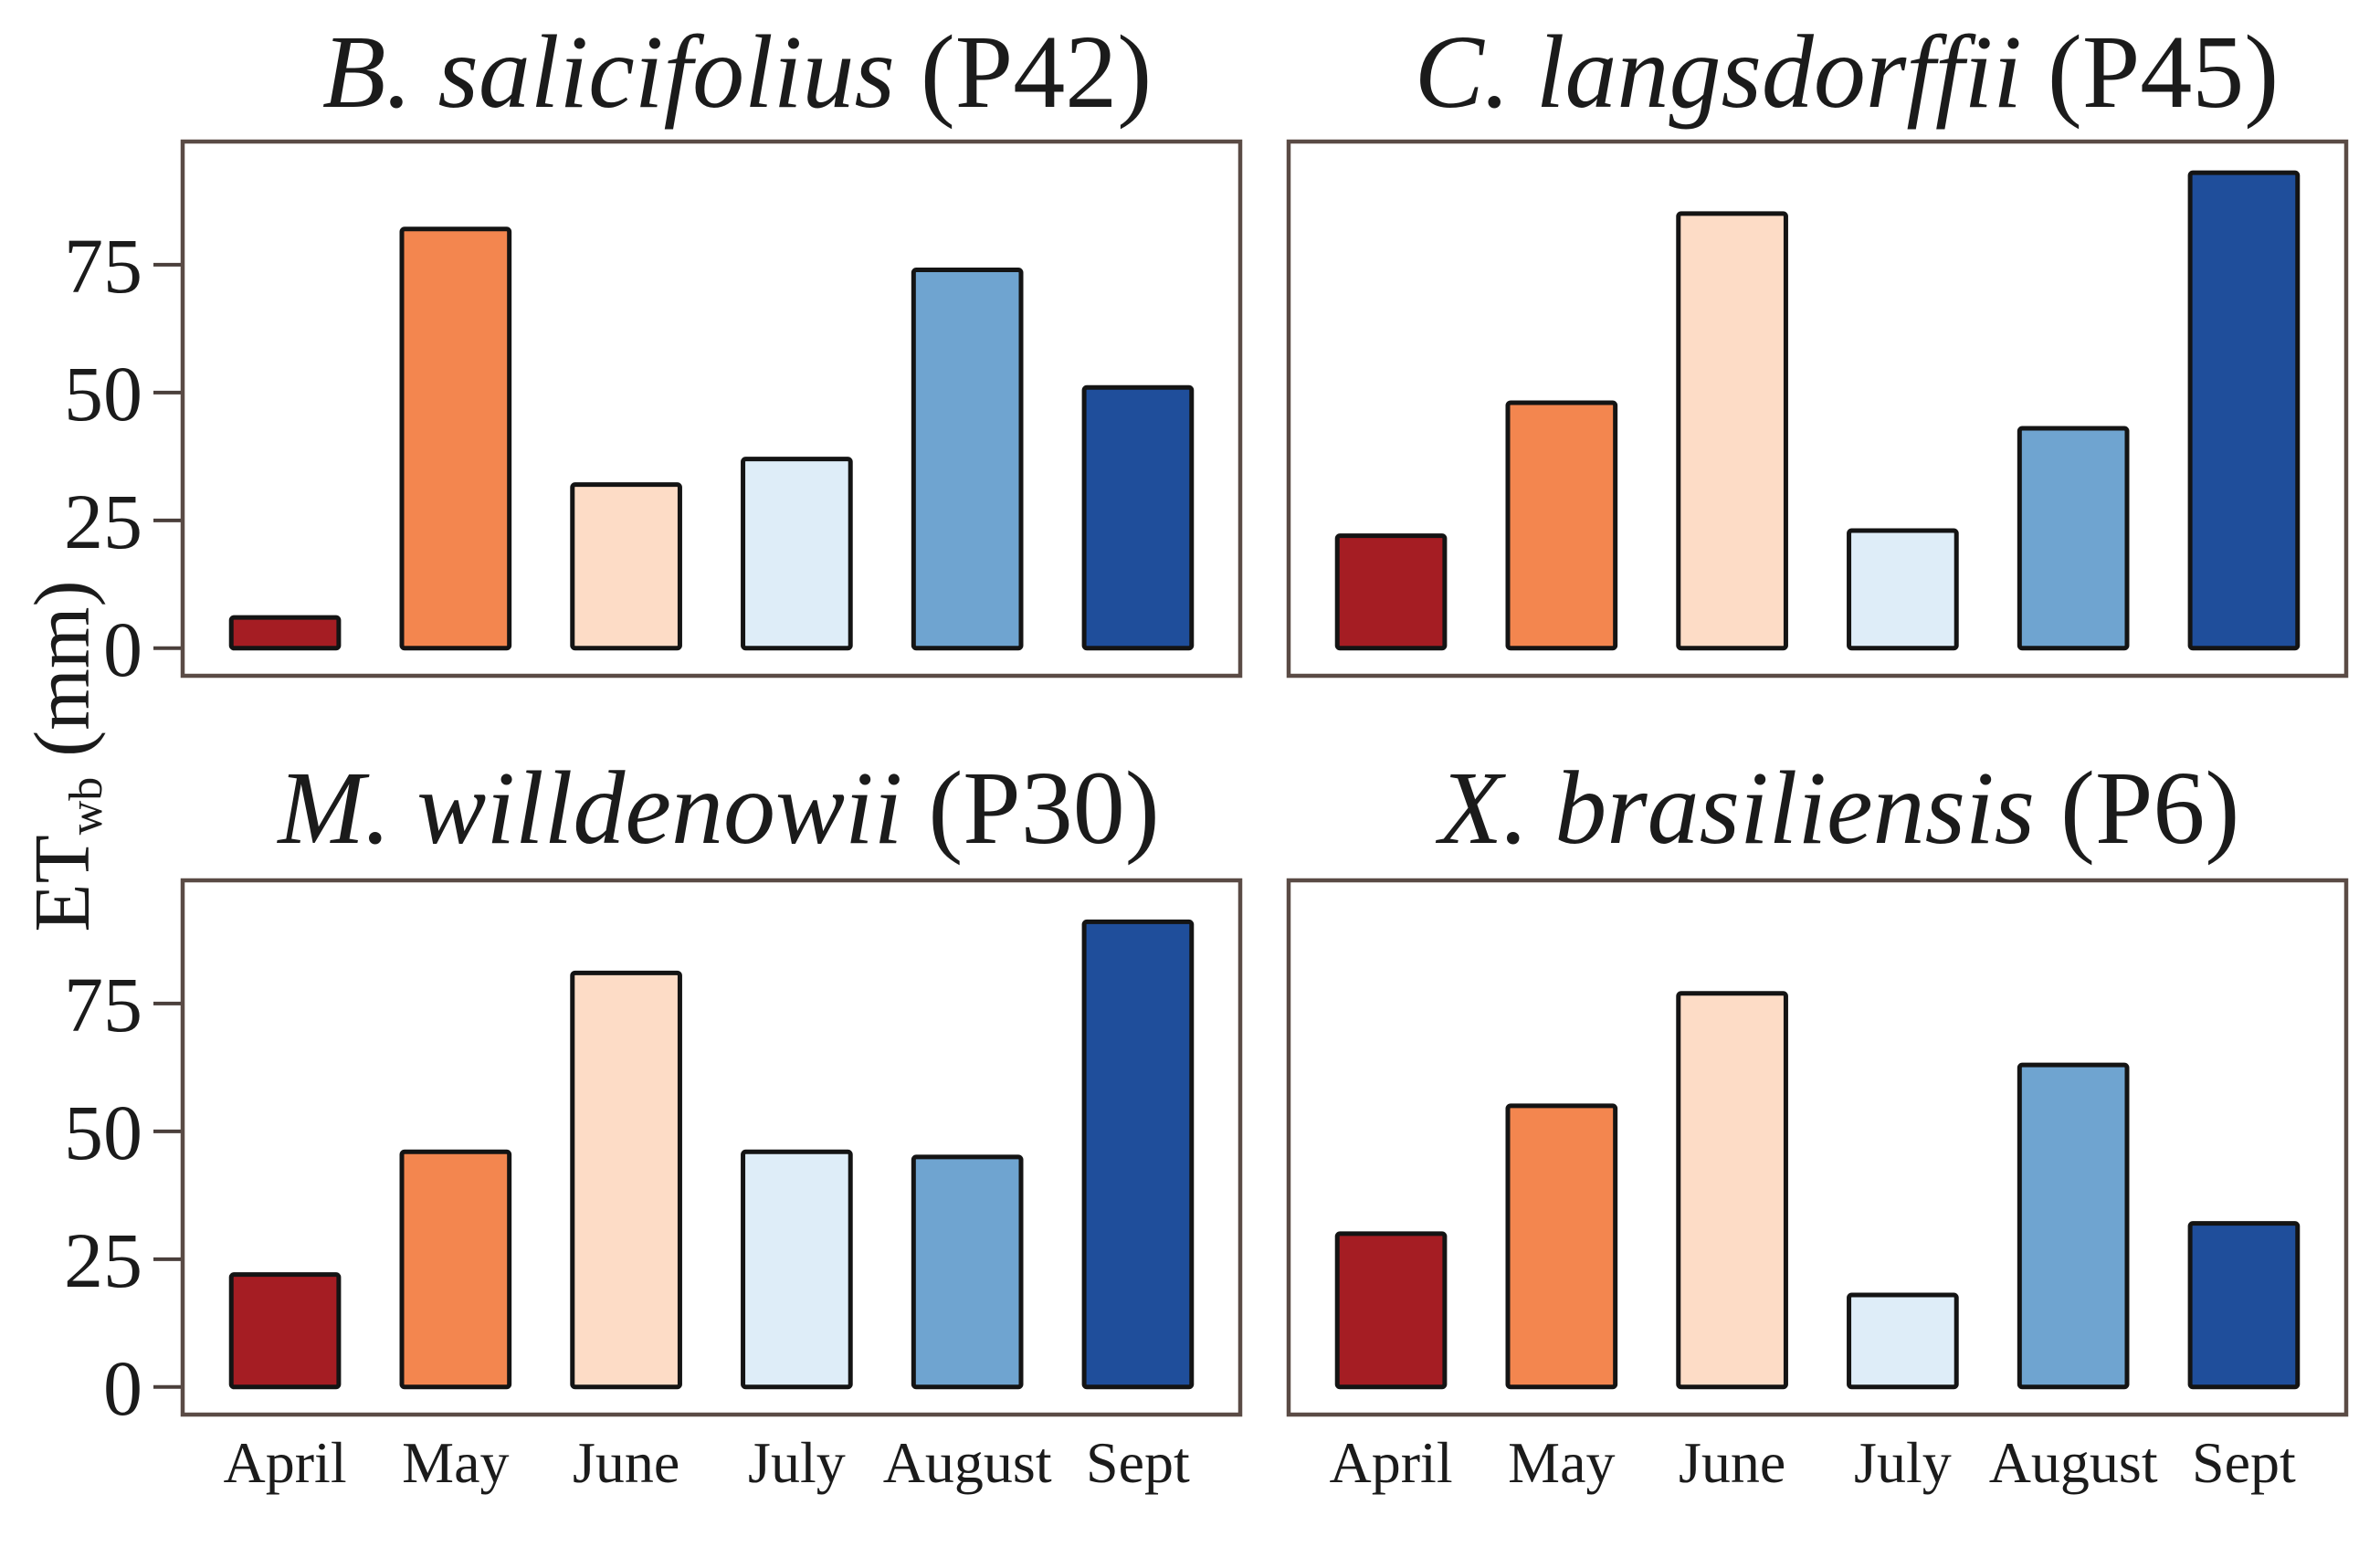  I want to click on panel-title-2: C. langsdorffii (P45), so click(1847, 72).